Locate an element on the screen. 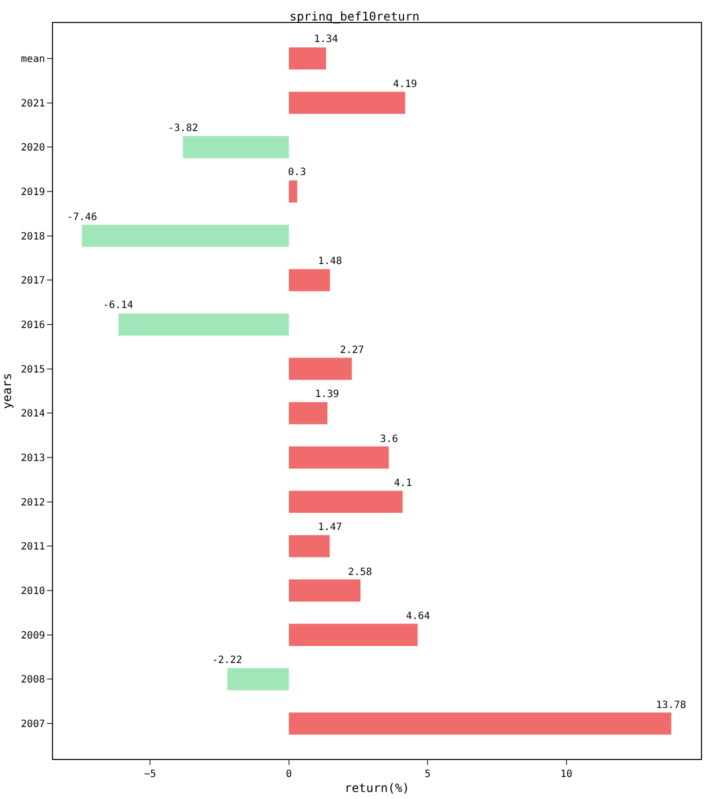  y-tick-label: 2014 is located at coordinates (32, 414).